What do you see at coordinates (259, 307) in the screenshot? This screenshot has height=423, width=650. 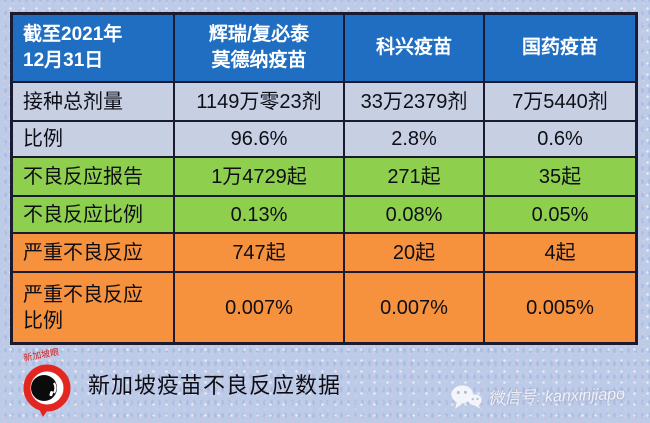 I see `serious-rate-pfizer: 0.007%` at bounding box center [259, 307].